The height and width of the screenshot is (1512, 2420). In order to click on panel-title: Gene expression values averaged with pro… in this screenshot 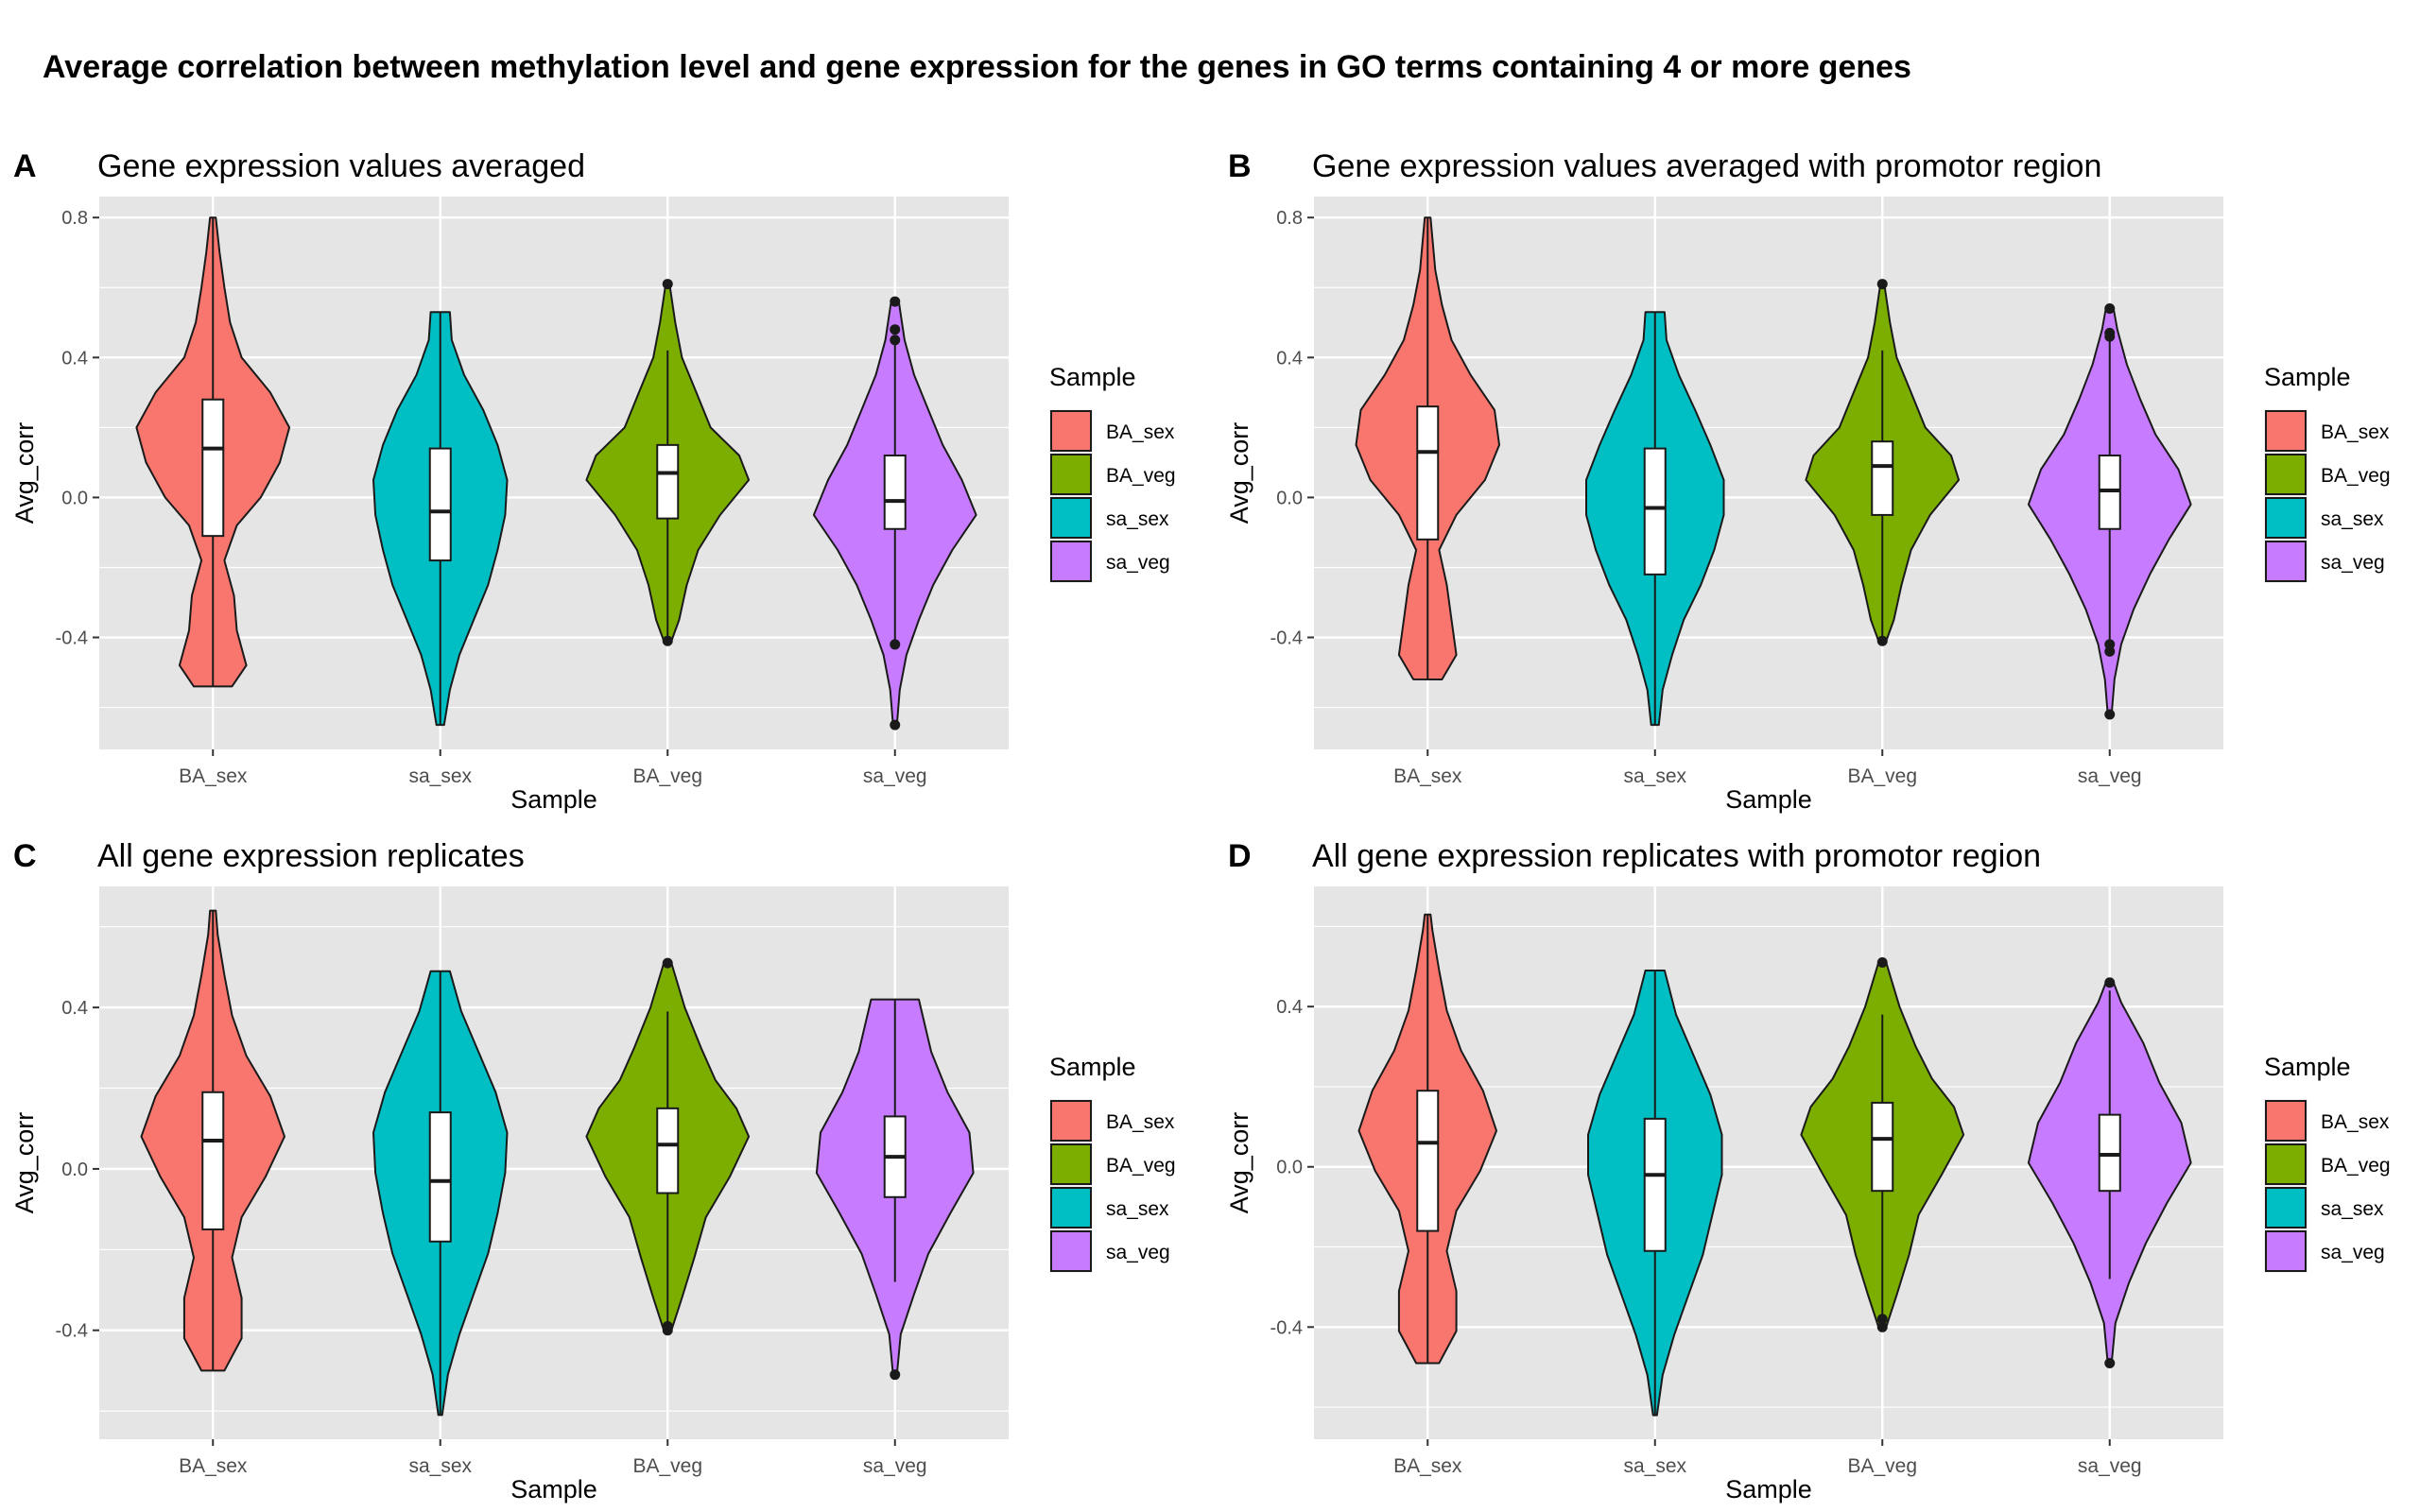, I will do `click(1706, 166)`.